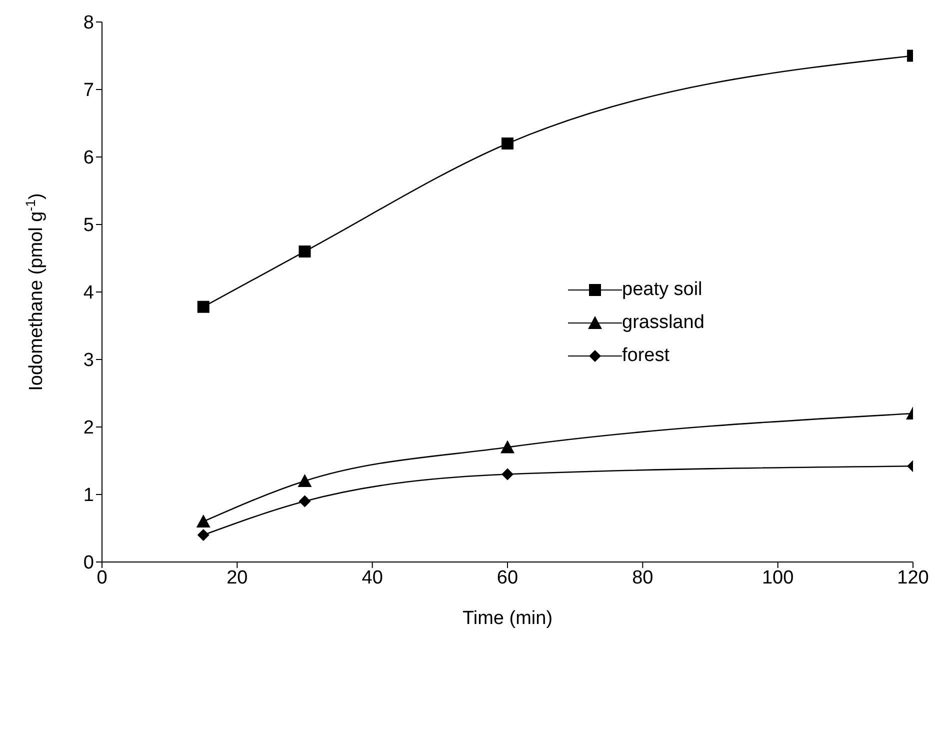 The height and width of the screenshot is (749, 951). What do you see at coordinates (88, 293) in the screenshot?
I see `y-tick-label: 4` at bounding box center [88, 293].